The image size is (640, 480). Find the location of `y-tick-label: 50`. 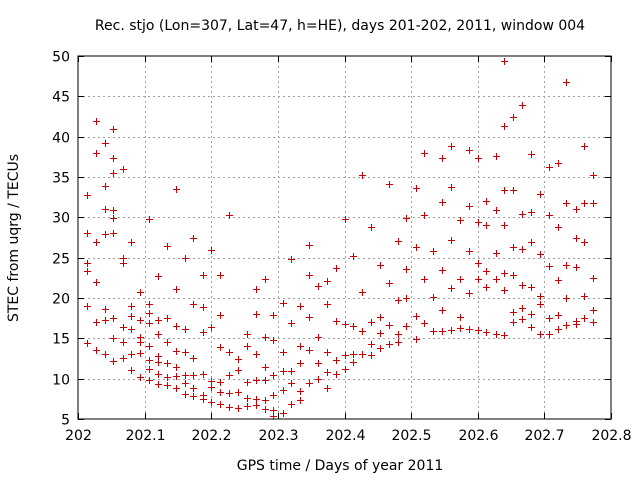

y-tick-label: 50 is located at coordinates (61, 58).